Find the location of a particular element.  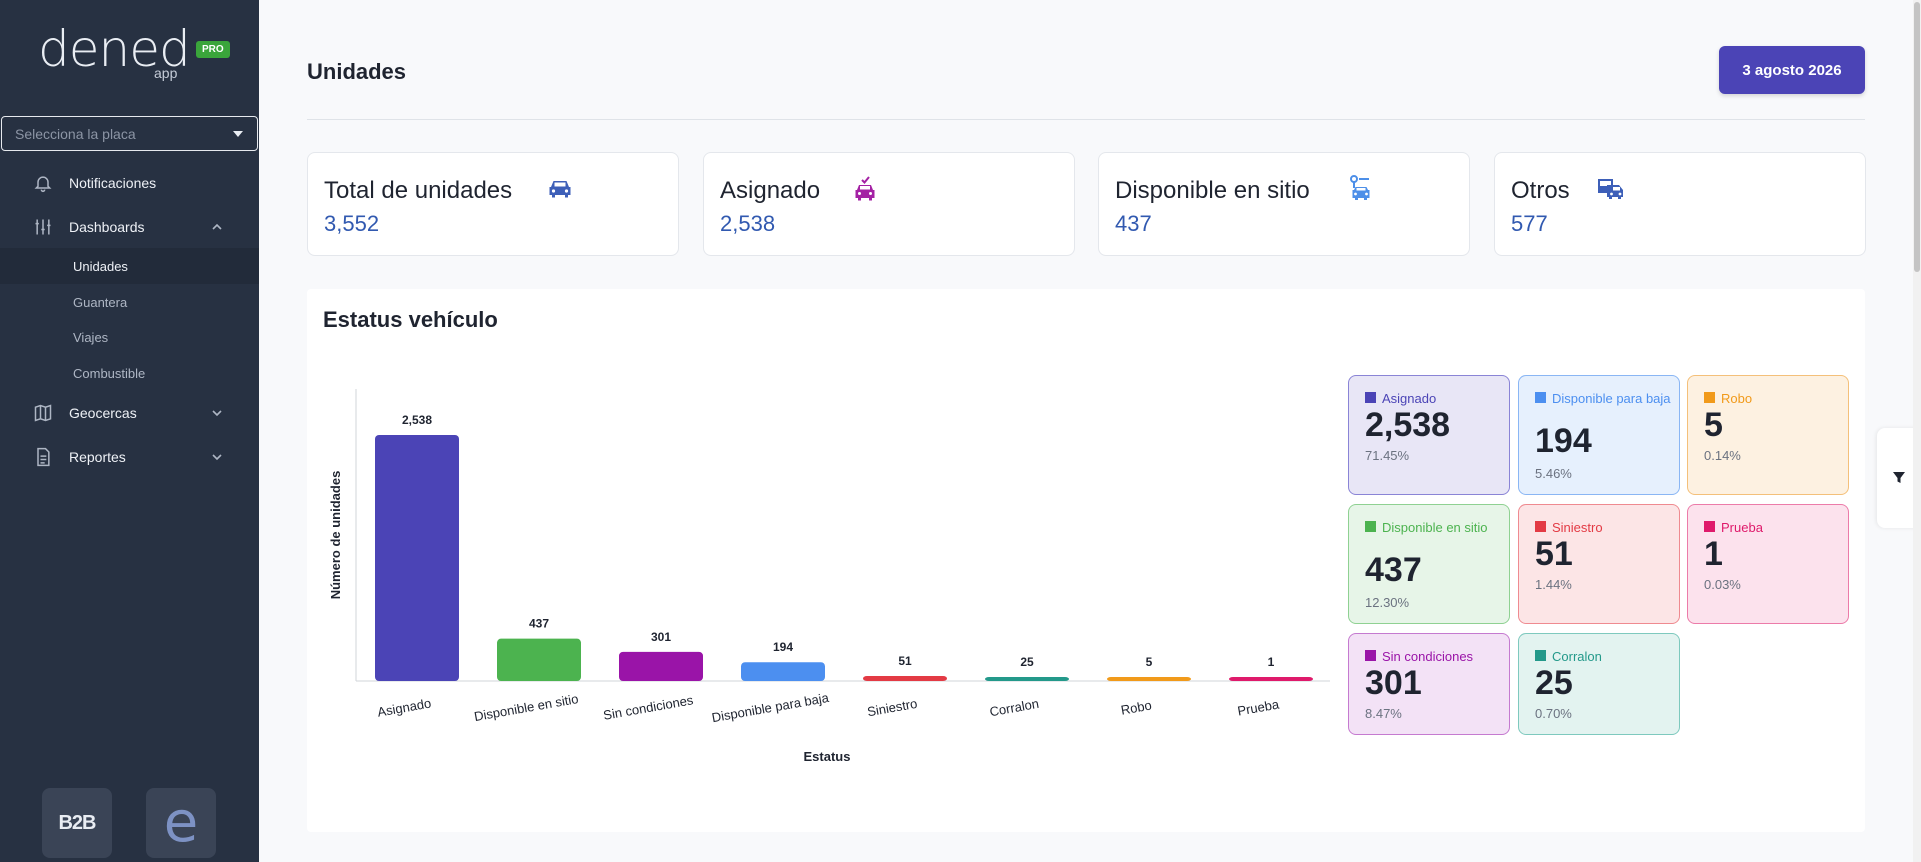

stat-value: 2,538 is located at coordinates (748, 223).